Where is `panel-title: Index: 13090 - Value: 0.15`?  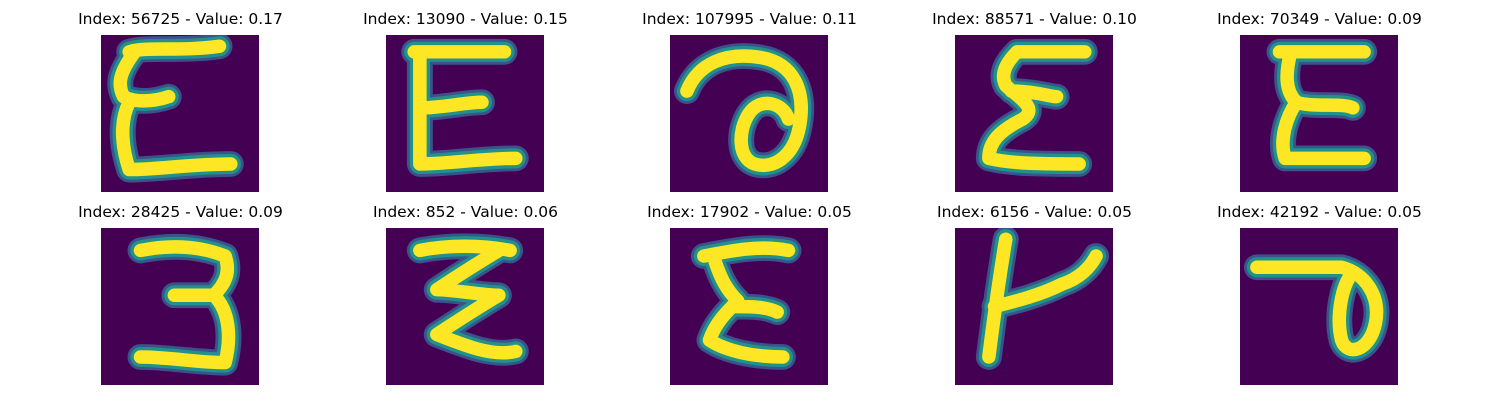 panel-title: Index: 13090 - Value: 0.15 is located at coordinates (465, 19).